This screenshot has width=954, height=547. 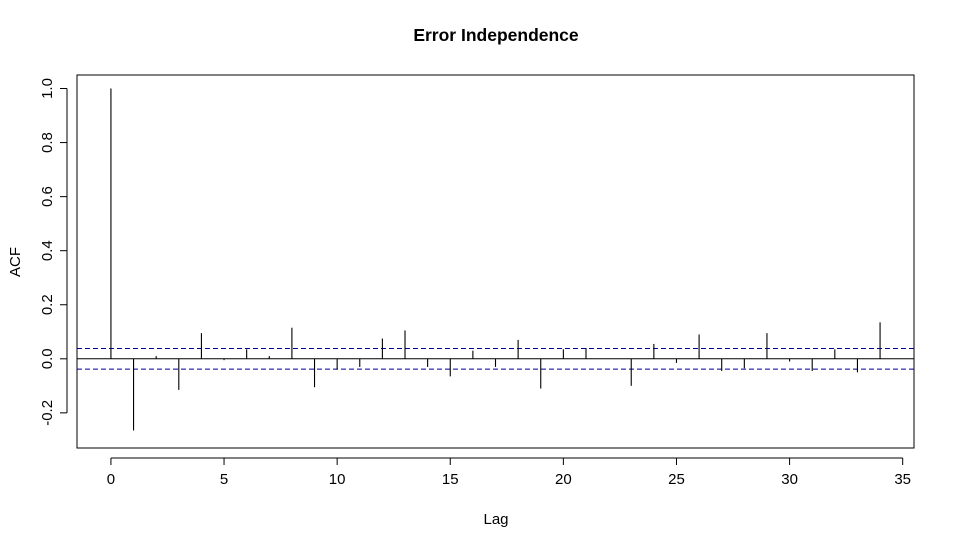 I want to click on y-tick-label: 0.0, so click(x=47, y=358).